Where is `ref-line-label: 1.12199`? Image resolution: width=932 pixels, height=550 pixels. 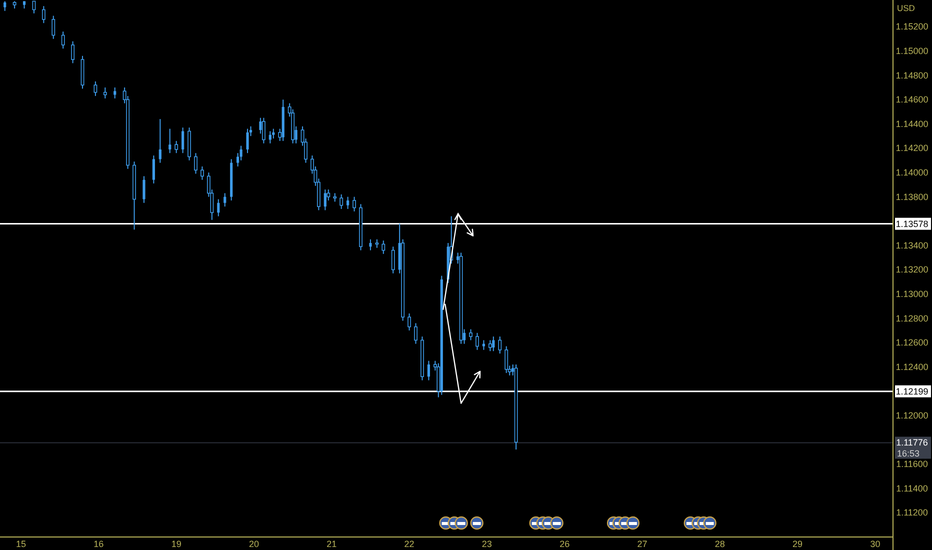
ref-line-label: 1.12199 is located at coordinates (912, 391).